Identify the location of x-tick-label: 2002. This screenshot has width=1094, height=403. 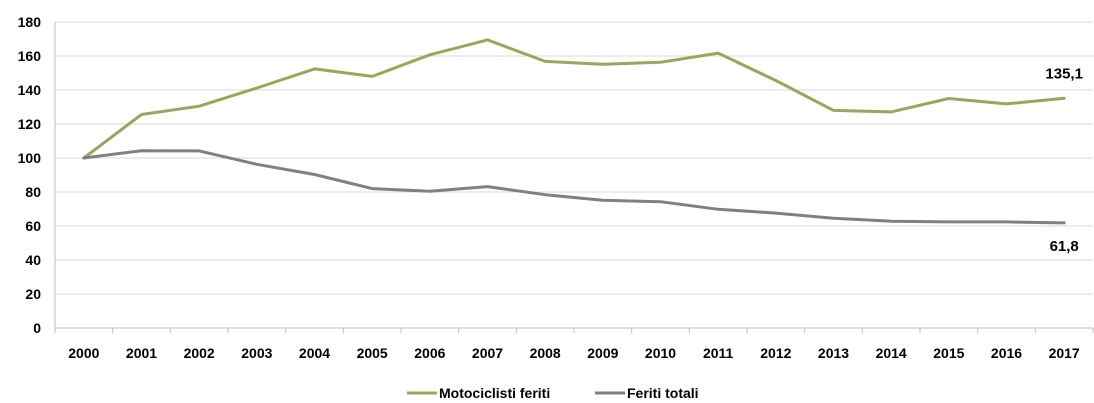
(199, 353).